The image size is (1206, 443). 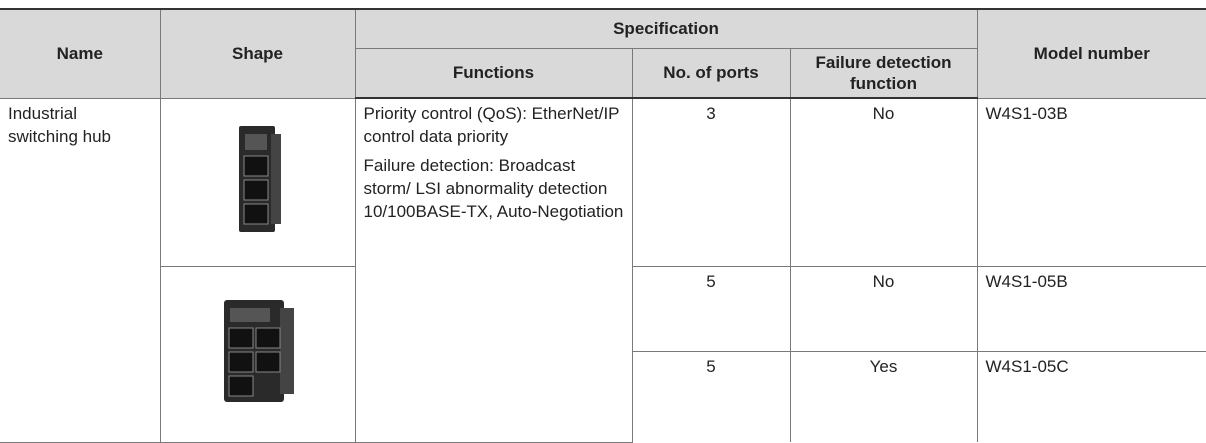 What do you see at coordinates (883, 396) in the screenshot?
I see `failure-cell: Yes` at bounding box center [883, 396].